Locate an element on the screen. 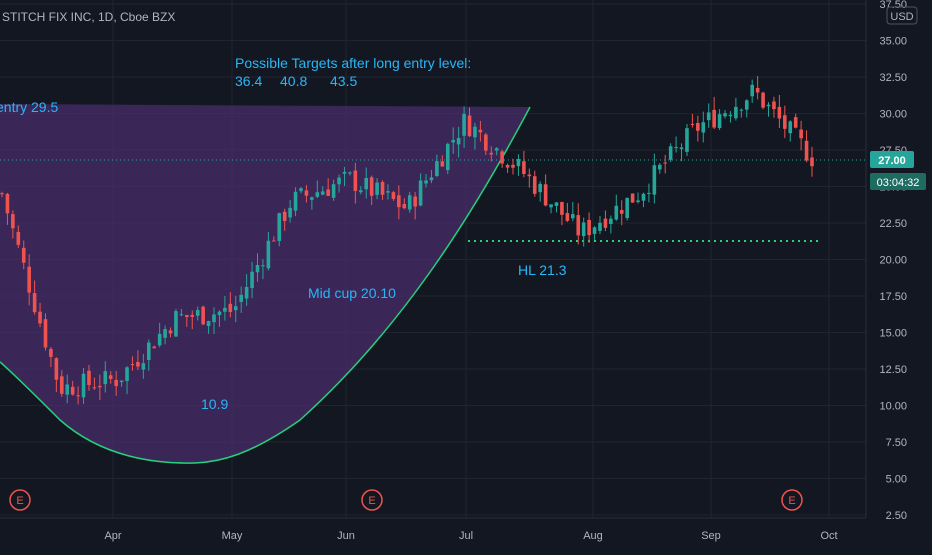  earnings-marker-2: E is located at coordinates (372, 500).